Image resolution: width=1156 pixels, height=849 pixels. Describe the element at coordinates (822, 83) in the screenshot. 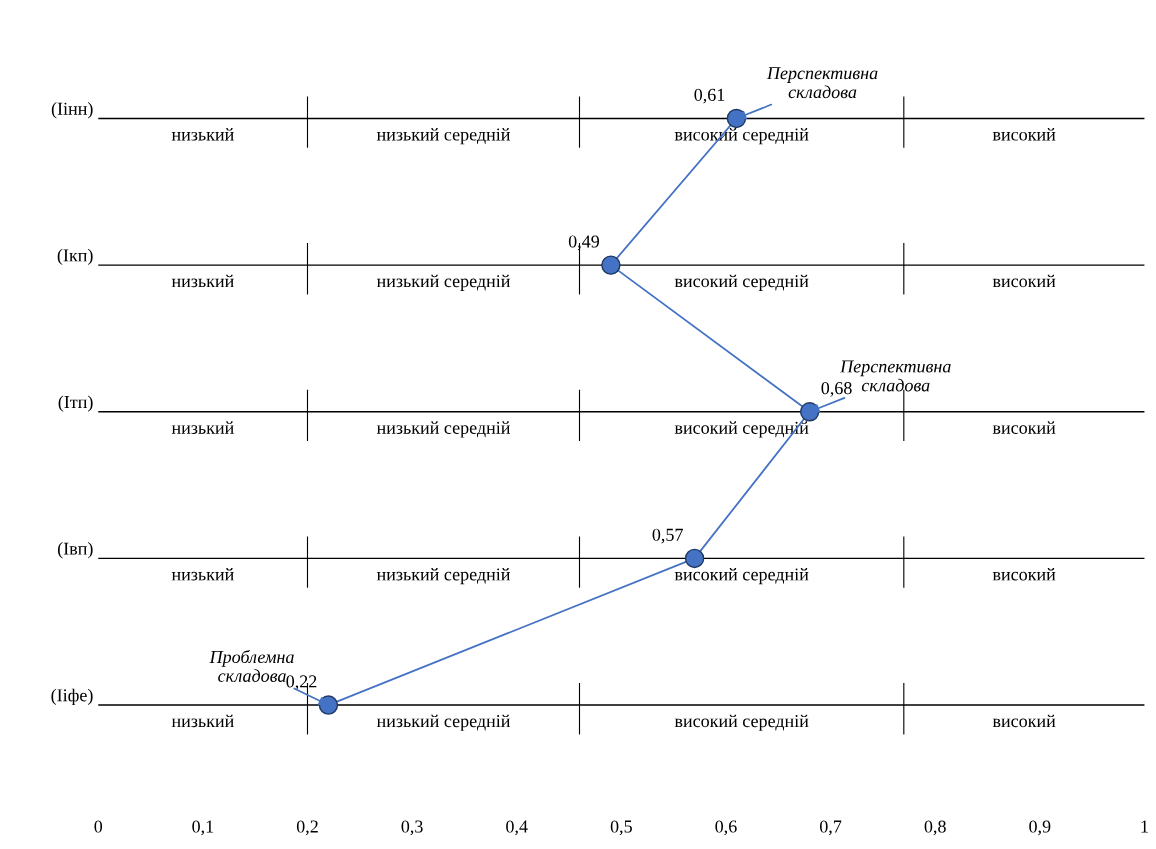

I see `annotation: Перспективна складова` at that location.